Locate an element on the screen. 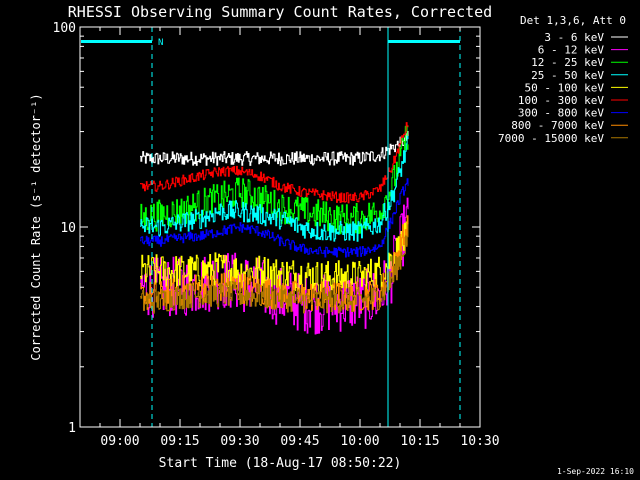 The width and height of the screenshot is (640, 480). x-tick-label: 09:00 is located at coordinates (119, 441).